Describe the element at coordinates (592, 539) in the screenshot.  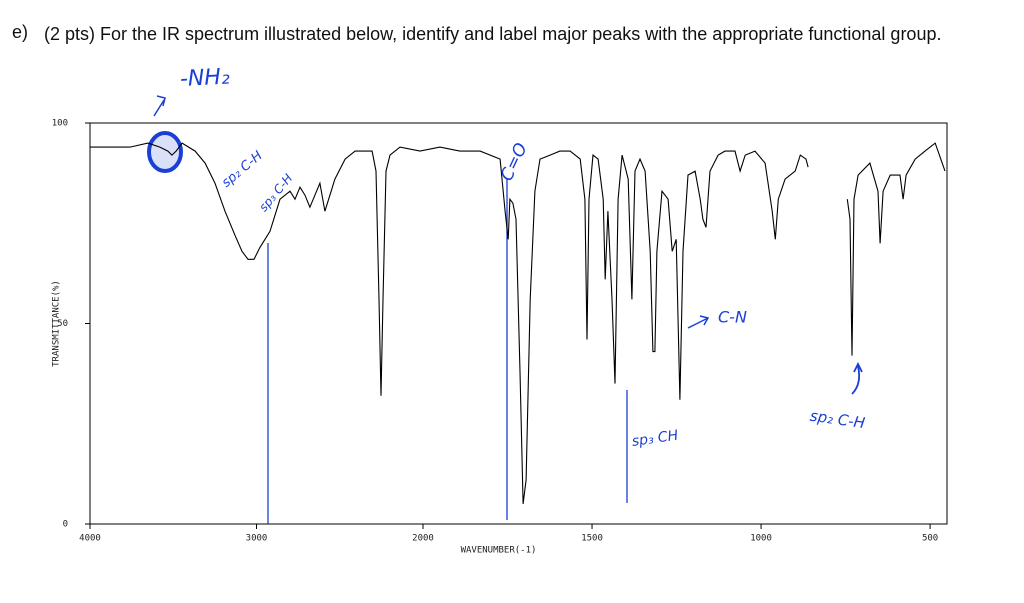
I see `x-tick-label: 1500` at that location.